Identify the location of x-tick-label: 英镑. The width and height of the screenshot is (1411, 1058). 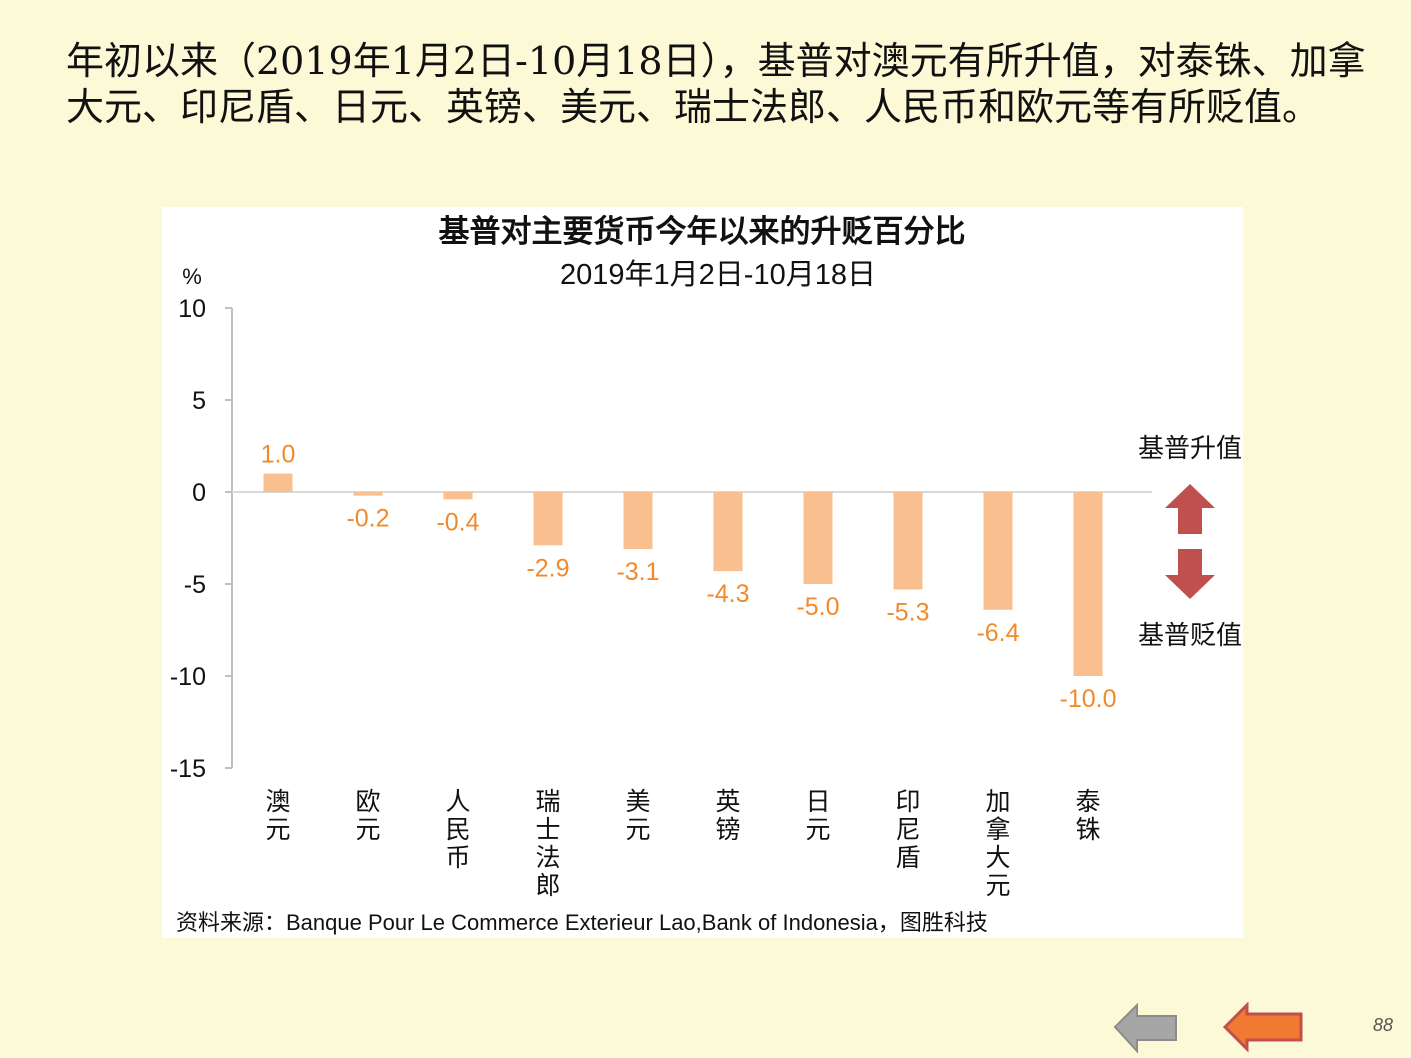
(727, 815).